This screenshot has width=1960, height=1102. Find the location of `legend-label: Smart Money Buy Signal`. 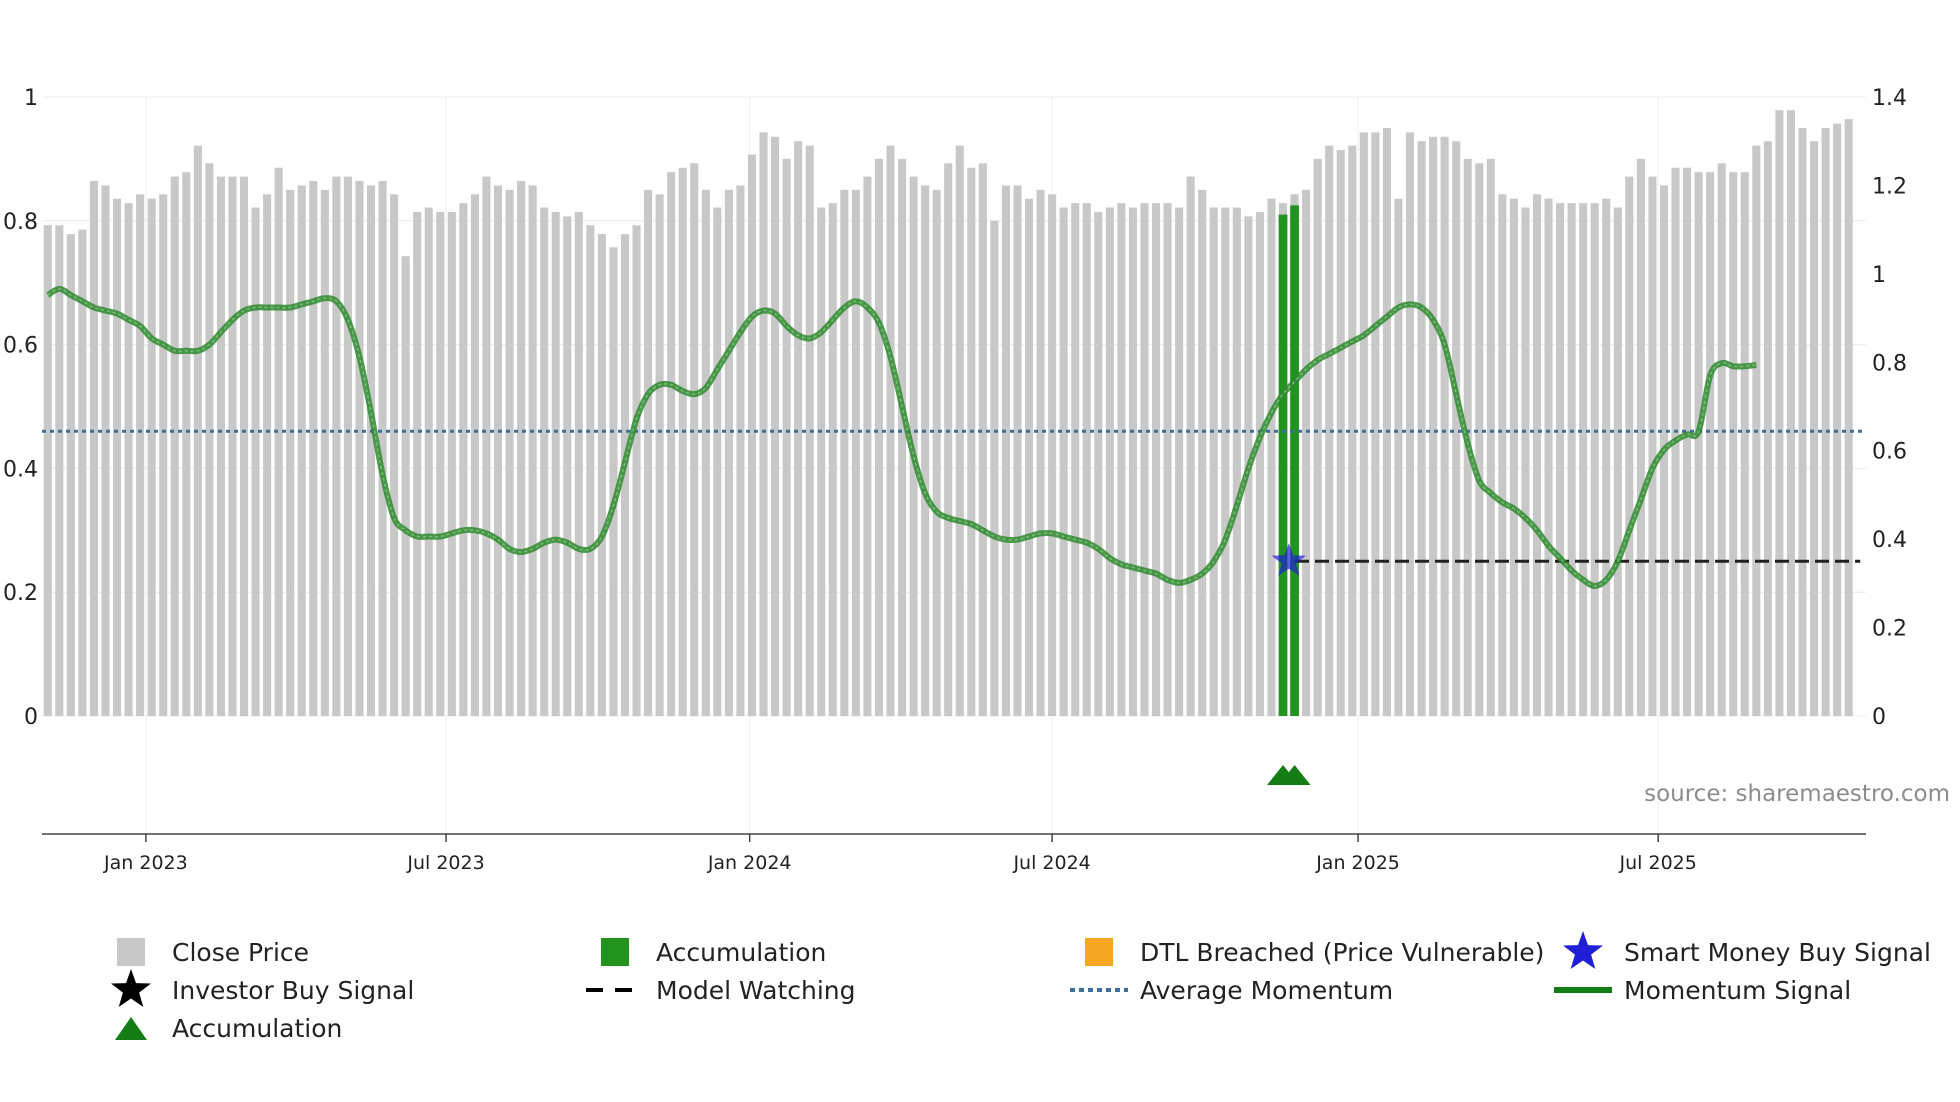

legend-label: Smart Money Buy Signal is located at coordinates (1777, 952).